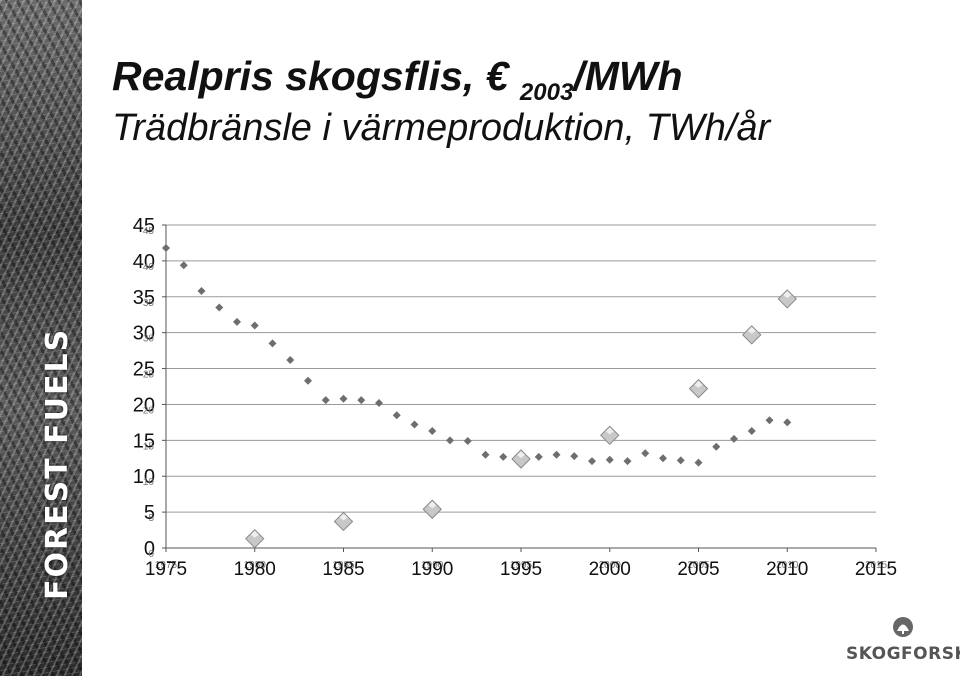 The height and width of the screenshot is (676, 960). Describe the element at coordinates (903, 627) in the screenshot. I see `skogforsk-logo-icon` at that location.